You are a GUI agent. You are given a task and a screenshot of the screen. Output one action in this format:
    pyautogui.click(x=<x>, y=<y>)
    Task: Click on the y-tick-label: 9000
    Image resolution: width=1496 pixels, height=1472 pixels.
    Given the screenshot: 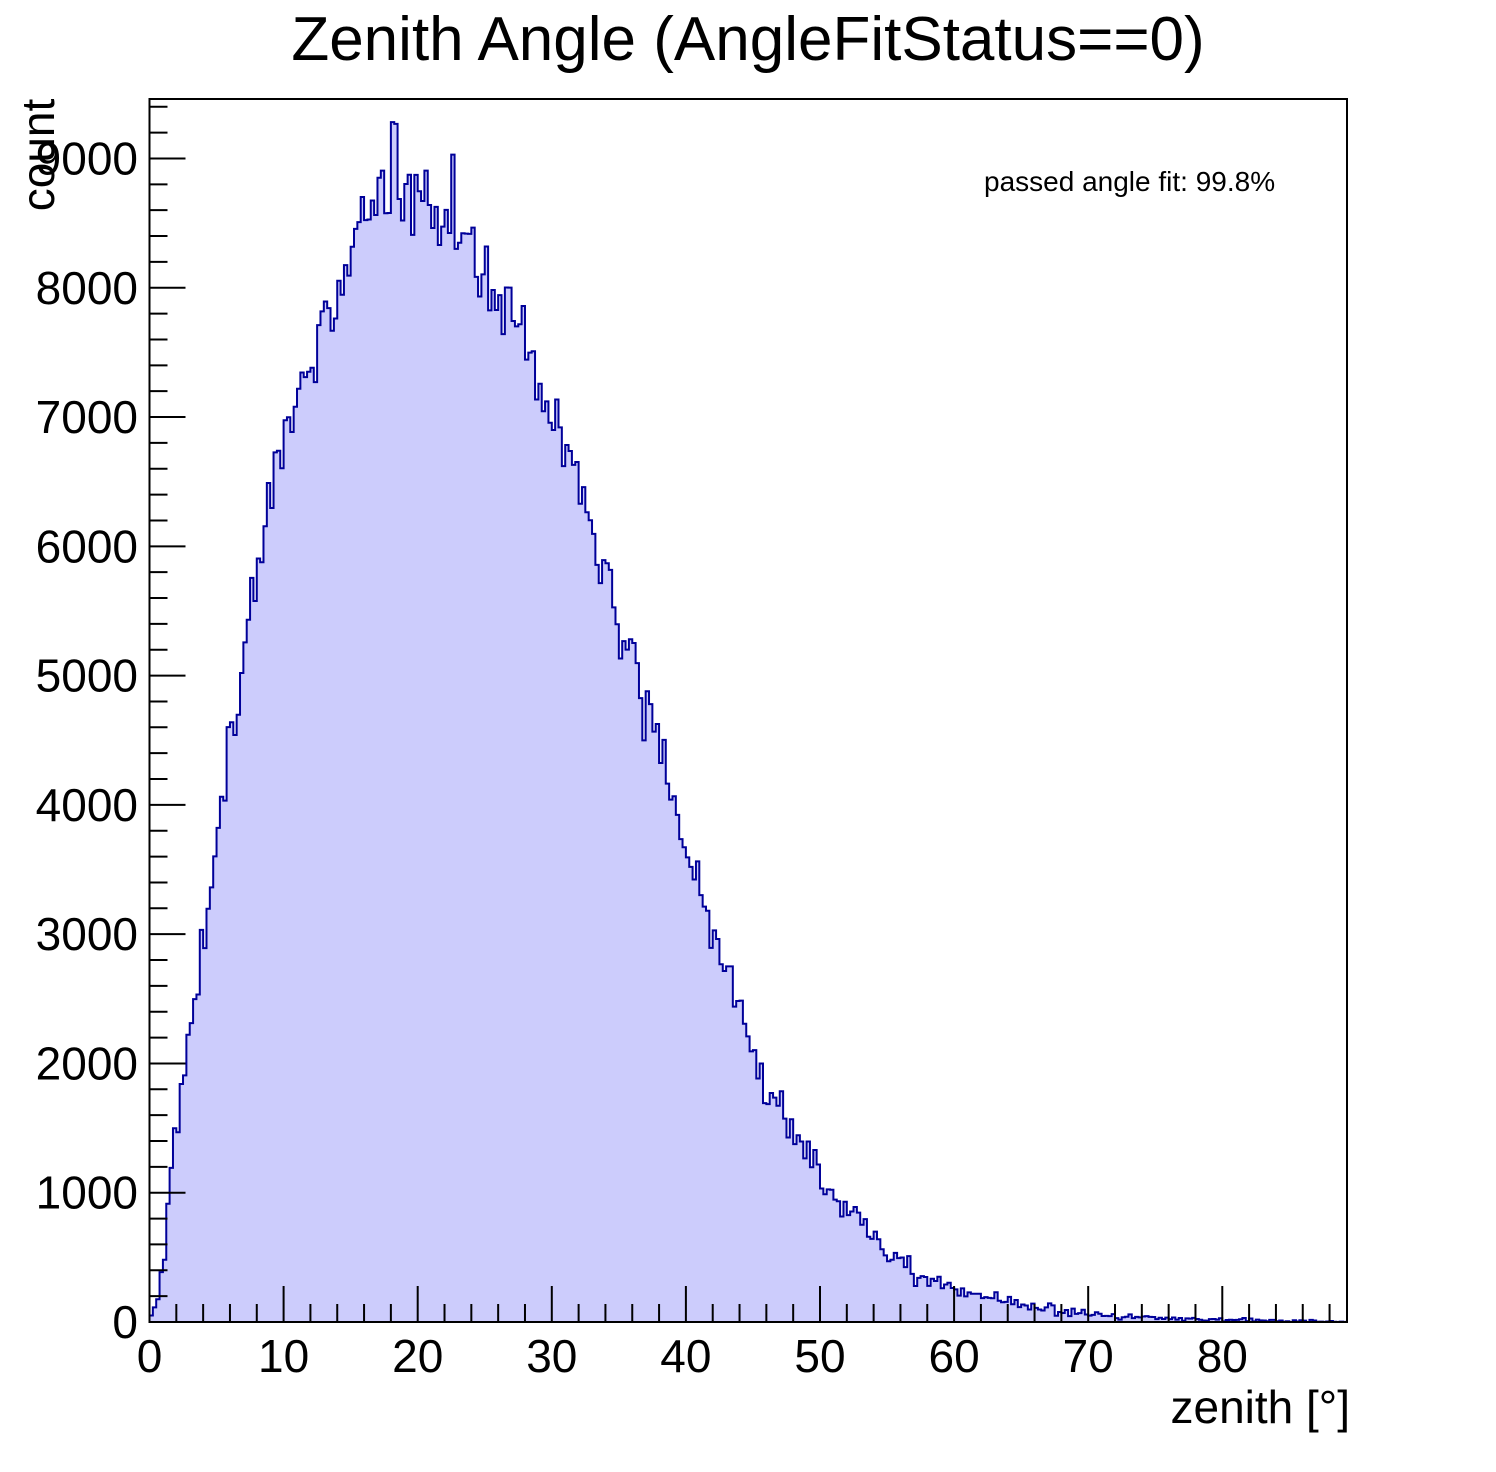 What is the action you would take?
    pyautogui.click(x=87, y=158)
    